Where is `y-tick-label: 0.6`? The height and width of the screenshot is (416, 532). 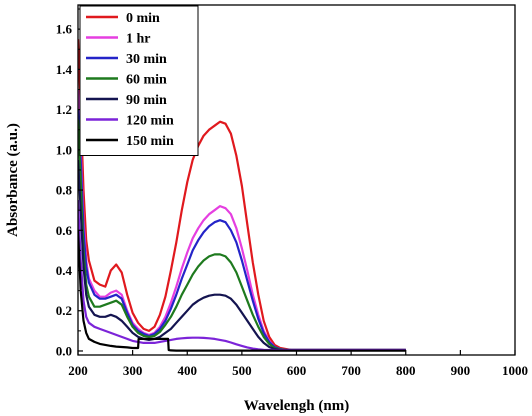 y-tick-label: 0.6 is located at coordinates (64, 230).